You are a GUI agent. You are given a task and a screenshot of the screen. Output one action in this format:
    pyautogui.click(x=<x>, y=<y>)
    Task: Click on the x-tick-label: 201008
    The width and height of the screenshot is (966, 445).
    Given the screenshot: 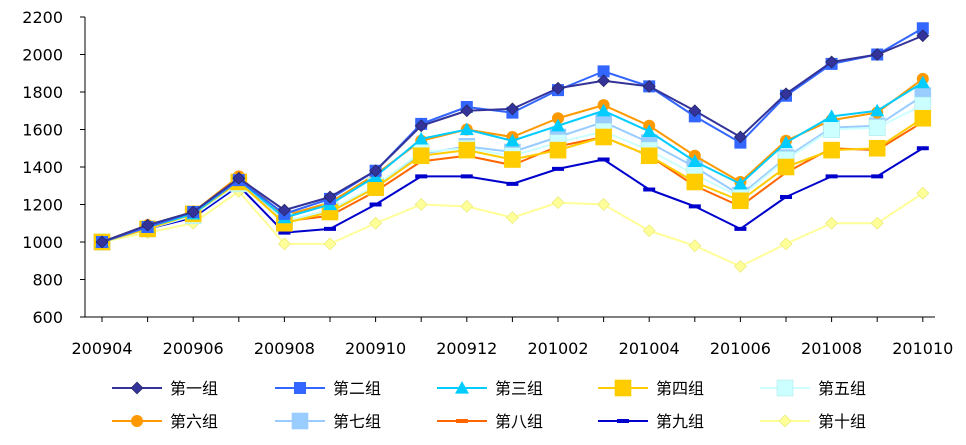 What is the action you would take?
    pyautogui.click(x=831, y=348)
    